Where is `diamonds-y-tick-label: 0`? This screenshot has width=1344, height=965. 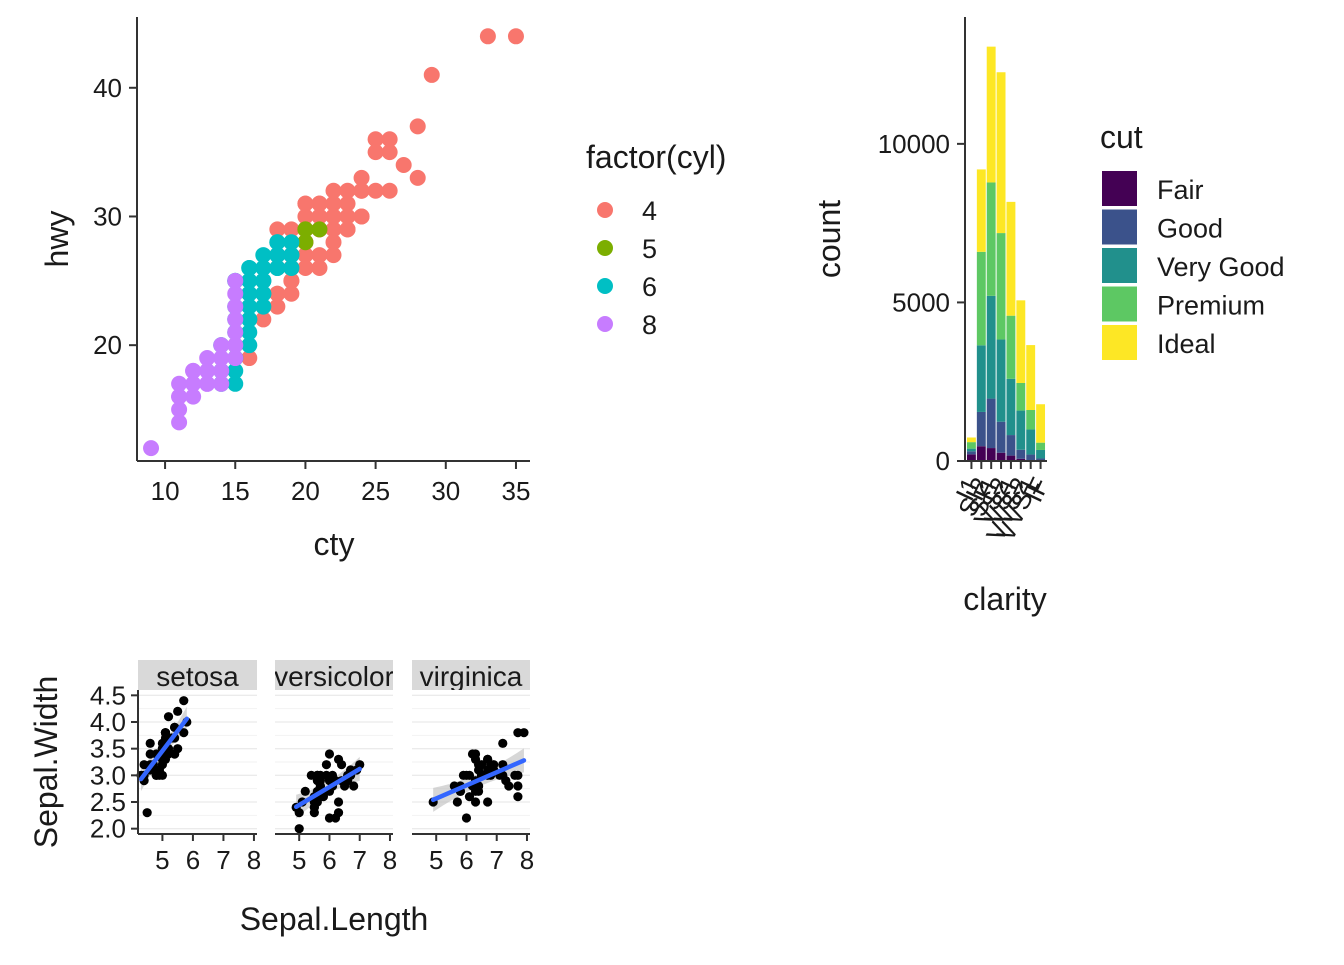
diamonds-y-tick-label: 0 is located at coordinates (943, 461).